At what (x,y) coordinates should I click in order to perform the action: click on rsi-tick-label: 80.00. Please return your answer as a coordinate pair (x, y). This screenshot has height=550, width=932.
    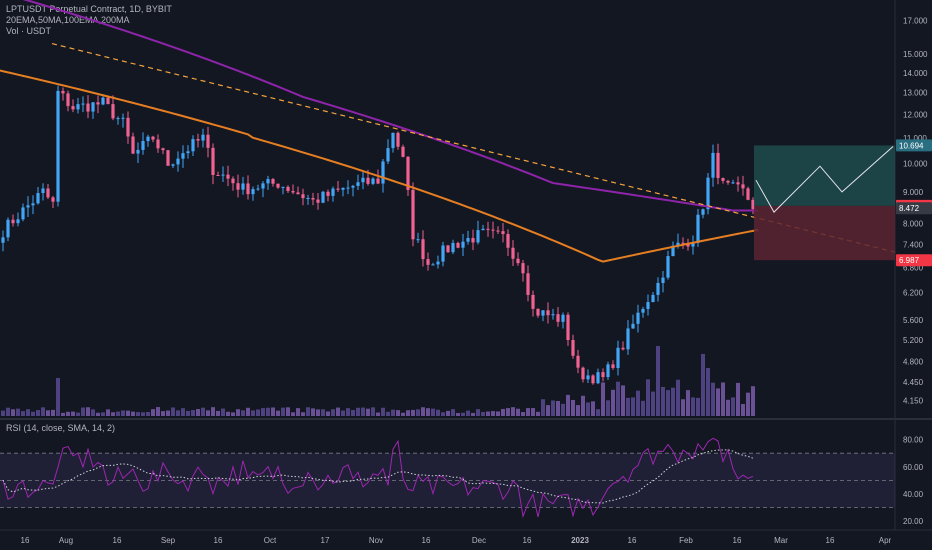
    Looking at the image, I should click on (913, 440).